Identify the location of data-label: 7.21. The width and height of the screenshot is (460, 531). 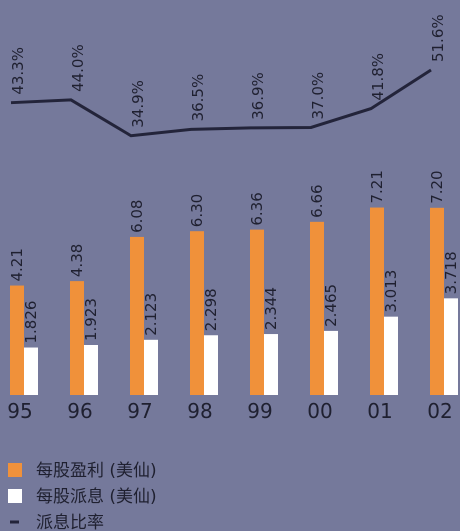
(377, 186).